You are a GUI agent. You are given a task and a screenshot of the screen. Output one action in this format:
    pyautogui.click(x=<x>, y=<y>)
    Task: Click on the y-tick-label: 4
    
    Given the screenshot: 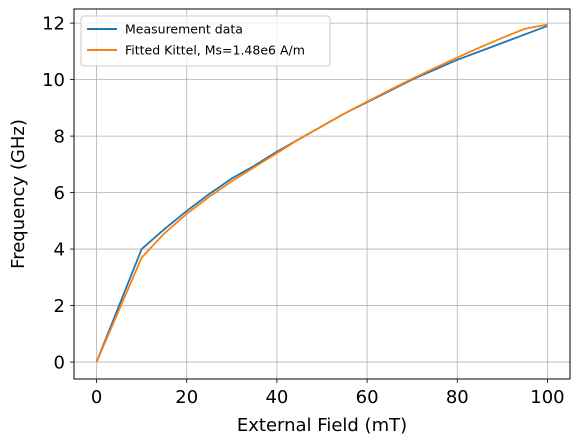 What is the action you would take?
    pyautogui.click(x=59, y=250)
    